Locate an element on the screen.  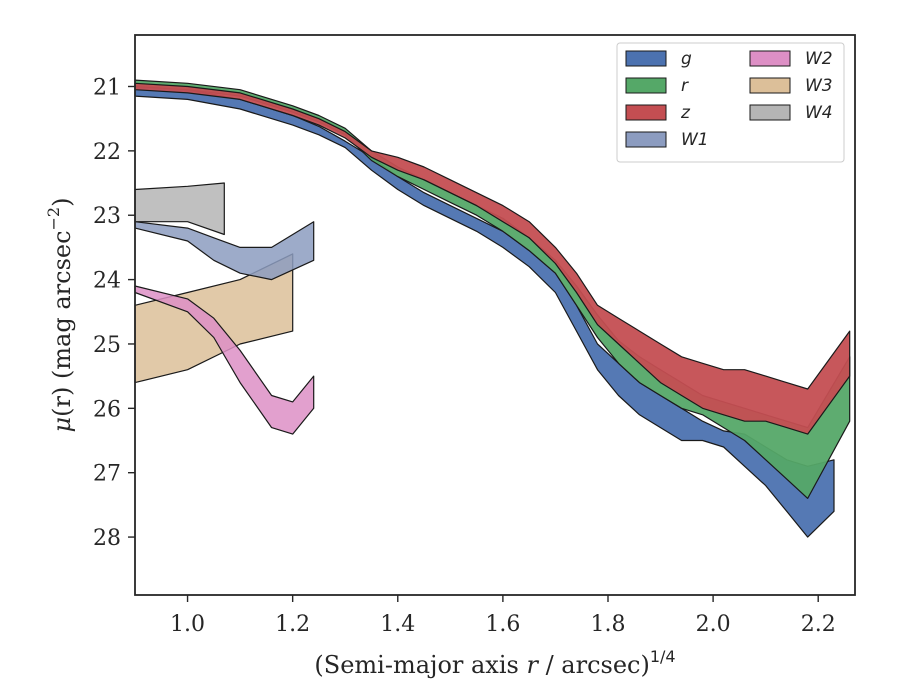
legend-label-r: r is located at coordinates (685, 86).